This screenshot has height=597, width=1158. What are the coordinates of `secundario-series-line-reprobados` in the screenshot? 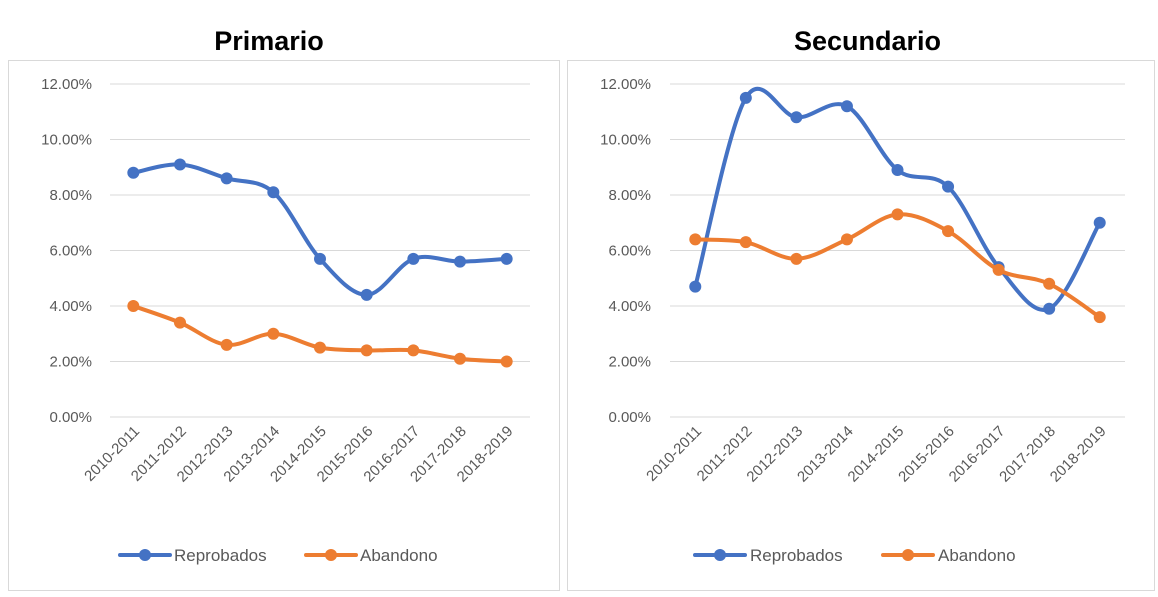 It's located at (897, 199).